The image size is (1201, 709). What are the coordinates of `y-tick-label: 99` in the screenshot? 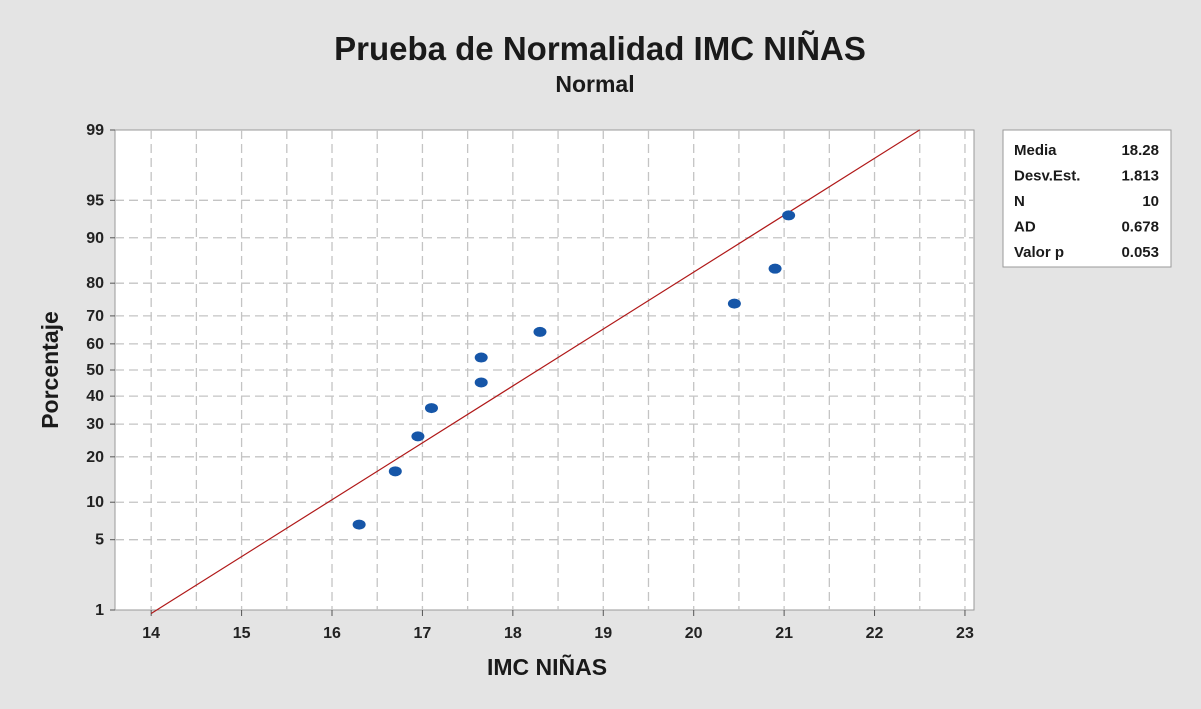 It's located at (95, 130).